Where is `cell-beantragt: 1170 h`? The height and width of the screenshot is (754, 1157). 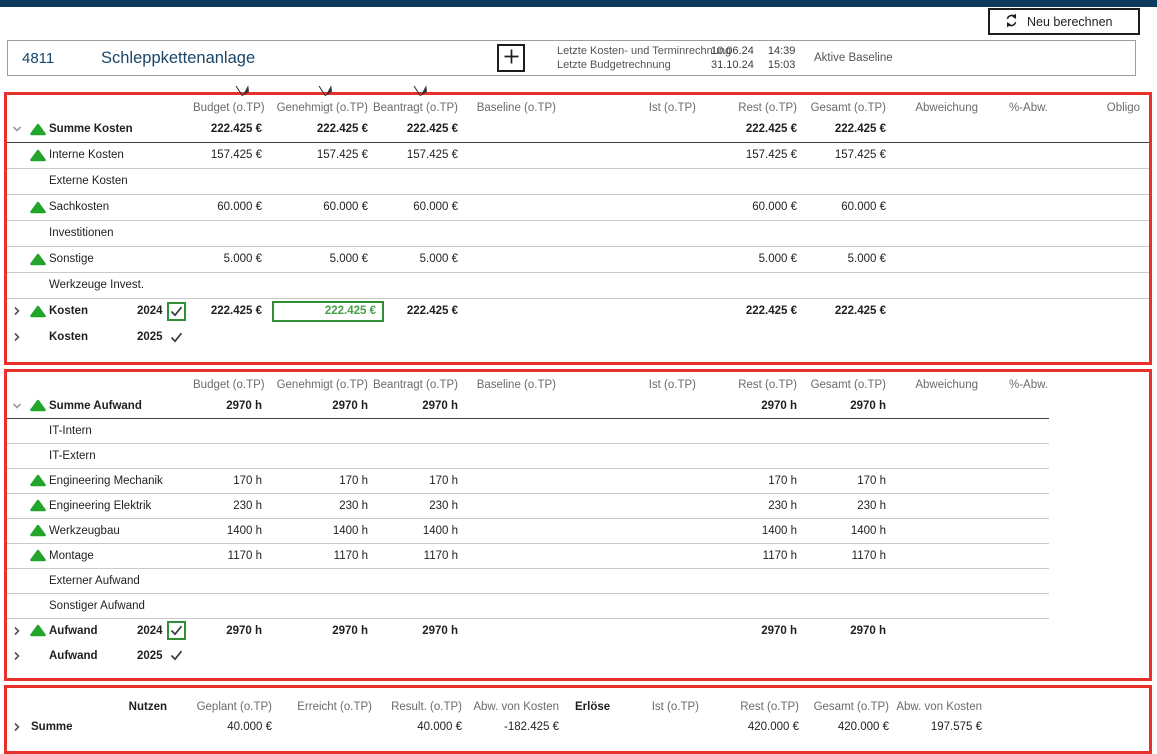 cell-beantragt: 1170 h is located at coordinates (440, 555).